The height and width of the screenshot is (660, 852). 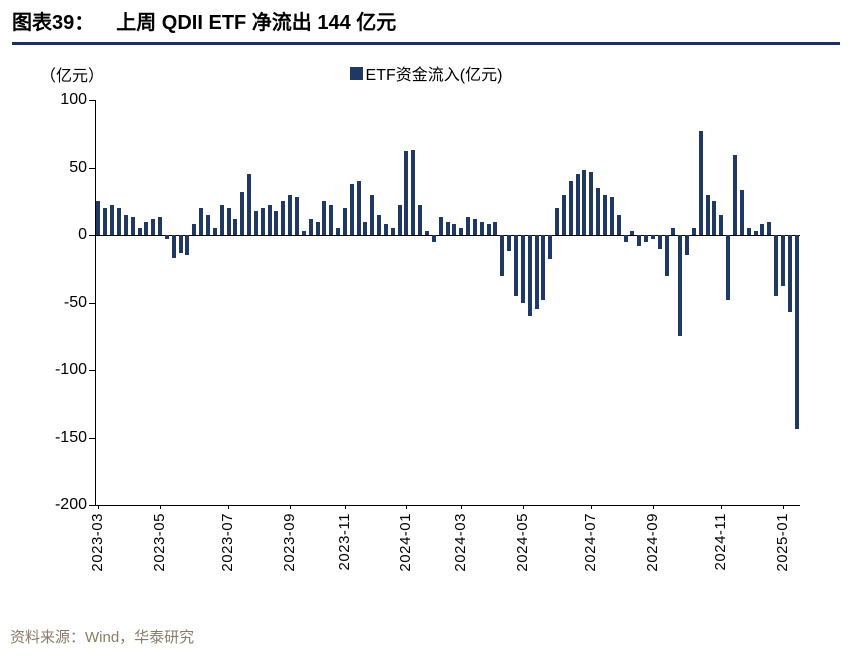 What do you see at coordinates (434, 75) in the screenshot?
I see `legend-label: ETF资金流入(亿元)` at bounding box center [434, 75].